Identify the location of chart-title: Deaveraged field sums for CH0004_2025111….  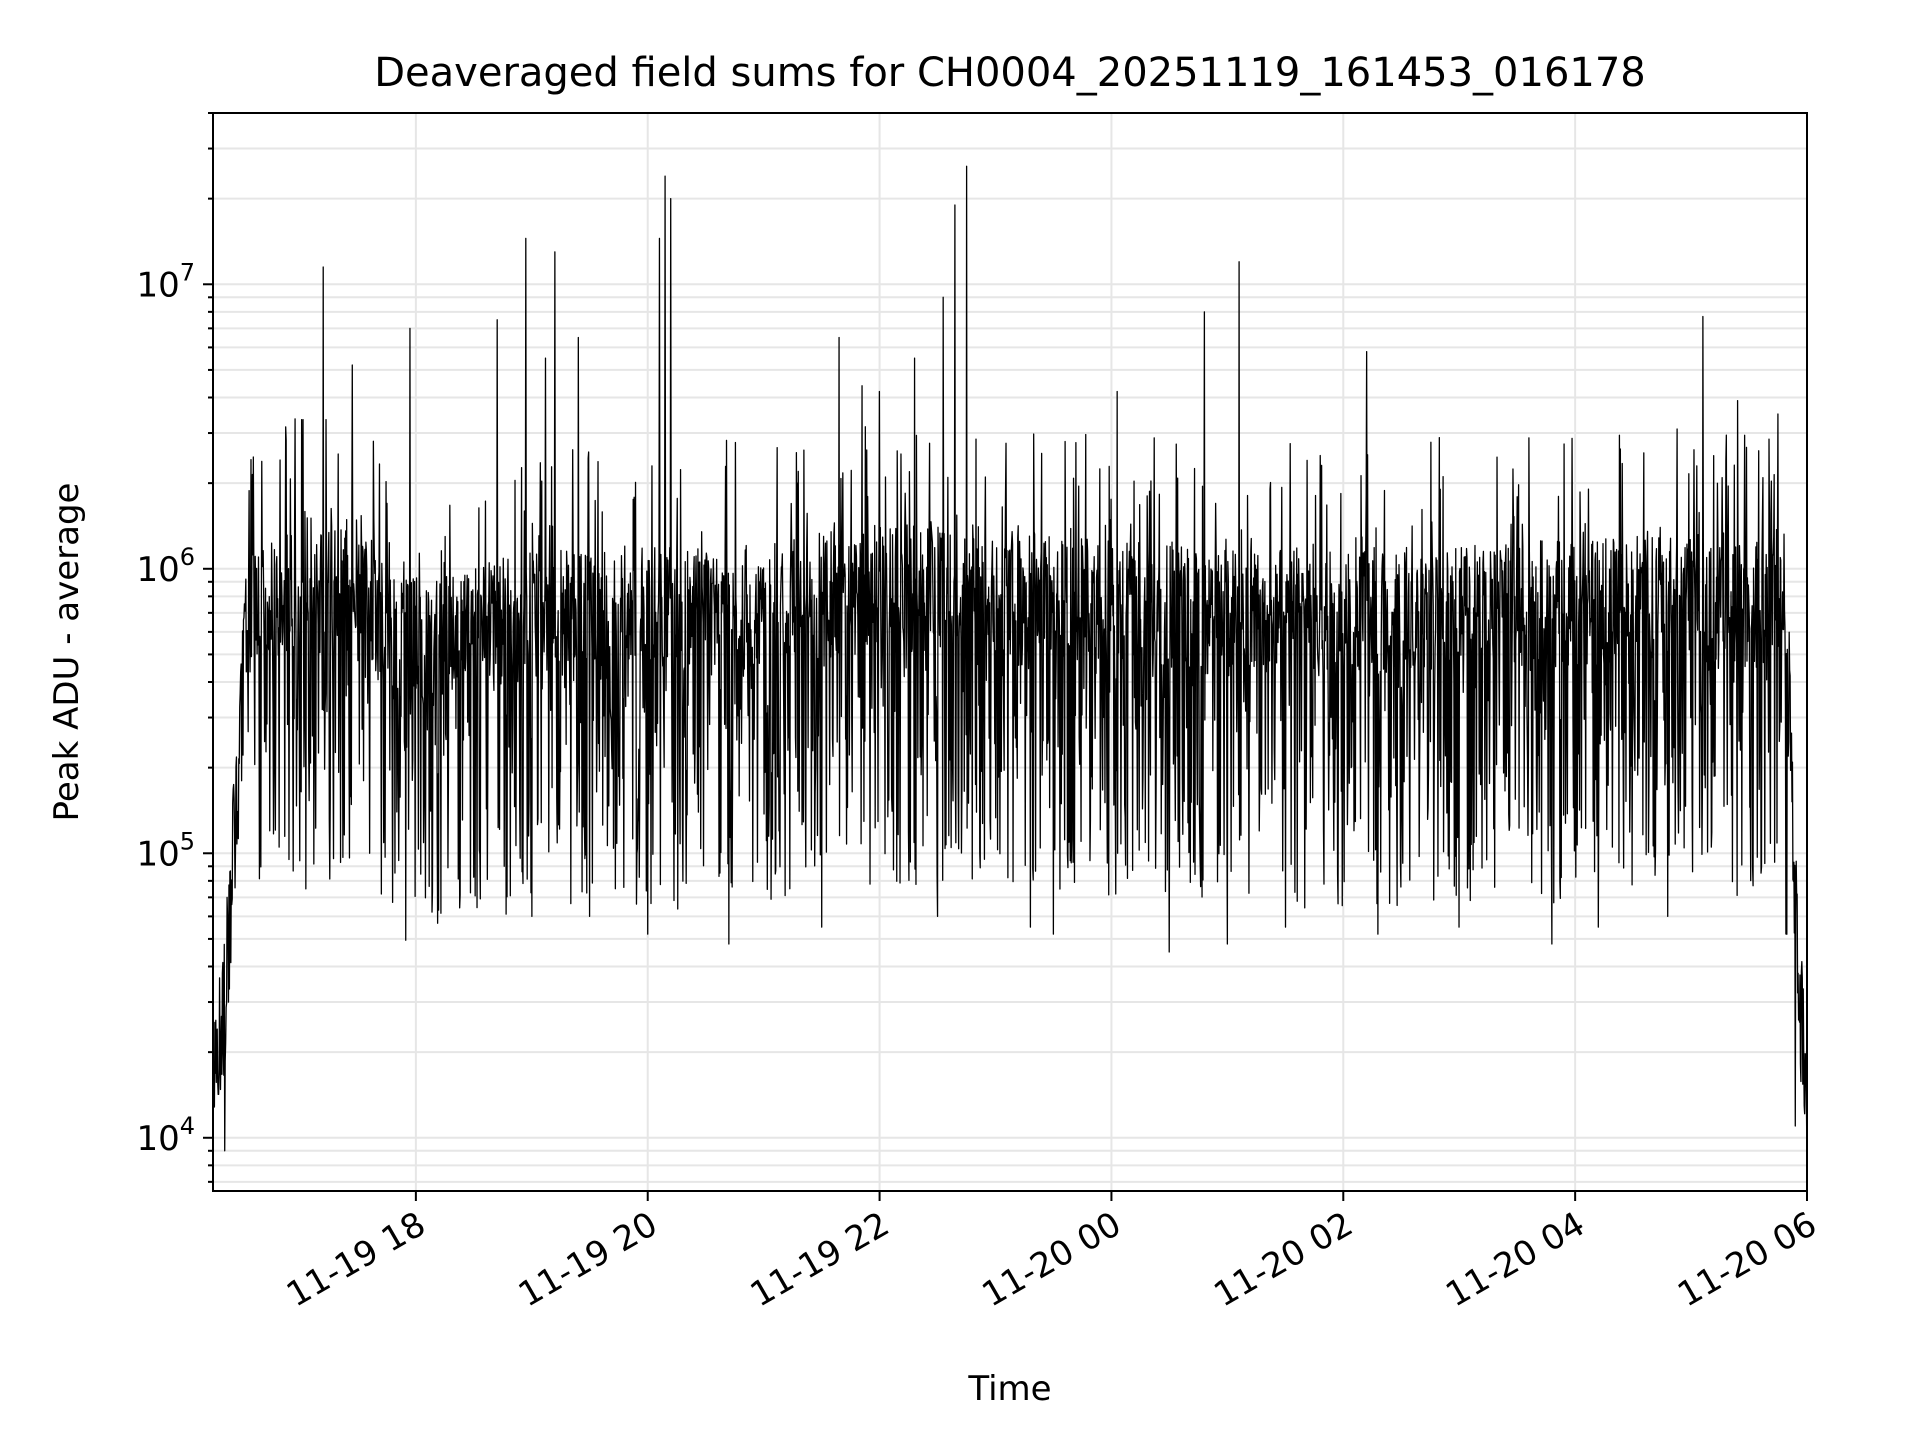
(1010, 73).